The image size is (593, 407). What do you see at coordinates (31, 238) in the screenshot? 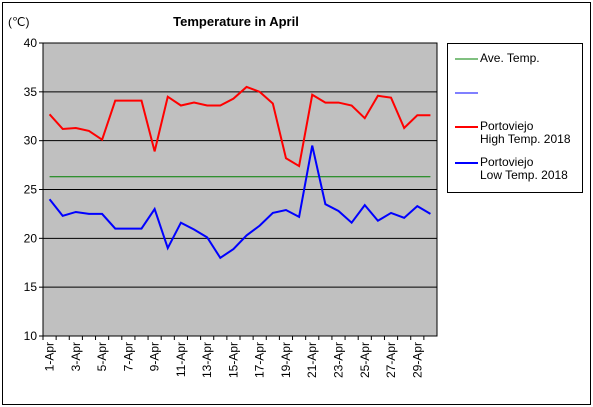
I see `y-tick-label: 20` at bounding box center [31, 238].